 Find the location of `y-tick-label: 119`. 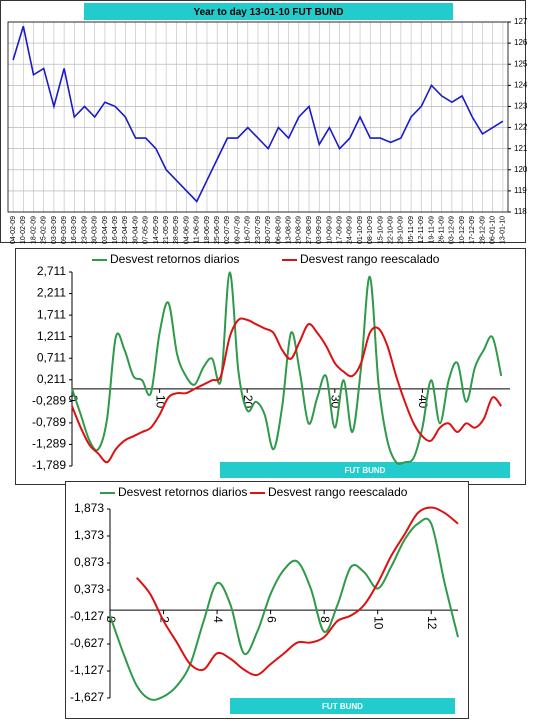

y-tick-label: 119 is located at coordinates (520, 190).